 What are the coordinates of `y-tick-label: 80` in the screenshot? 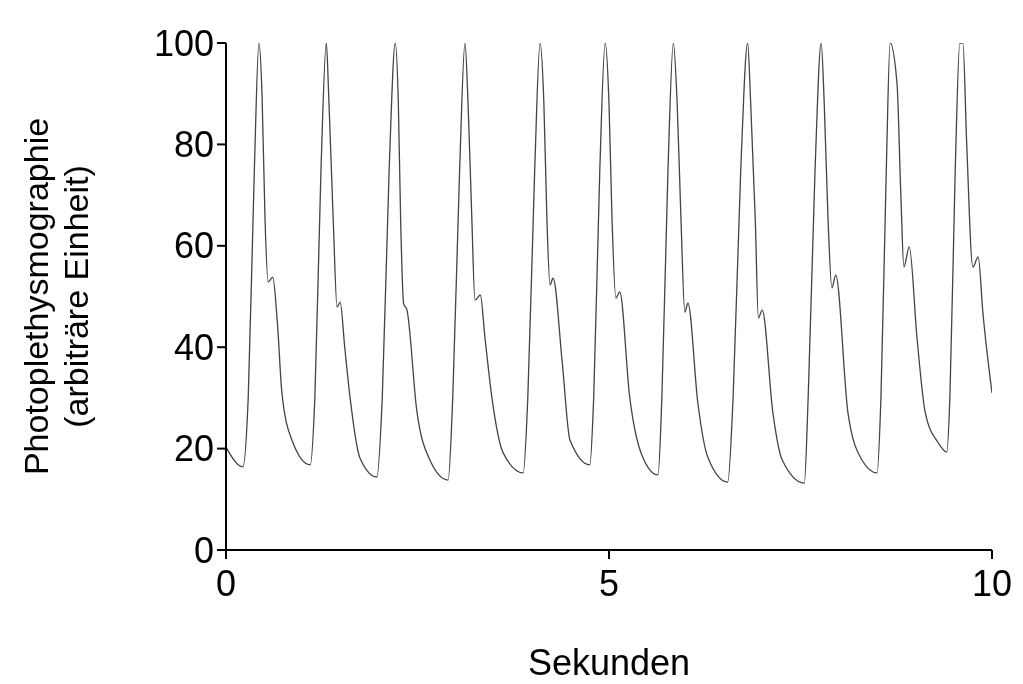 It's located at (193, 144).